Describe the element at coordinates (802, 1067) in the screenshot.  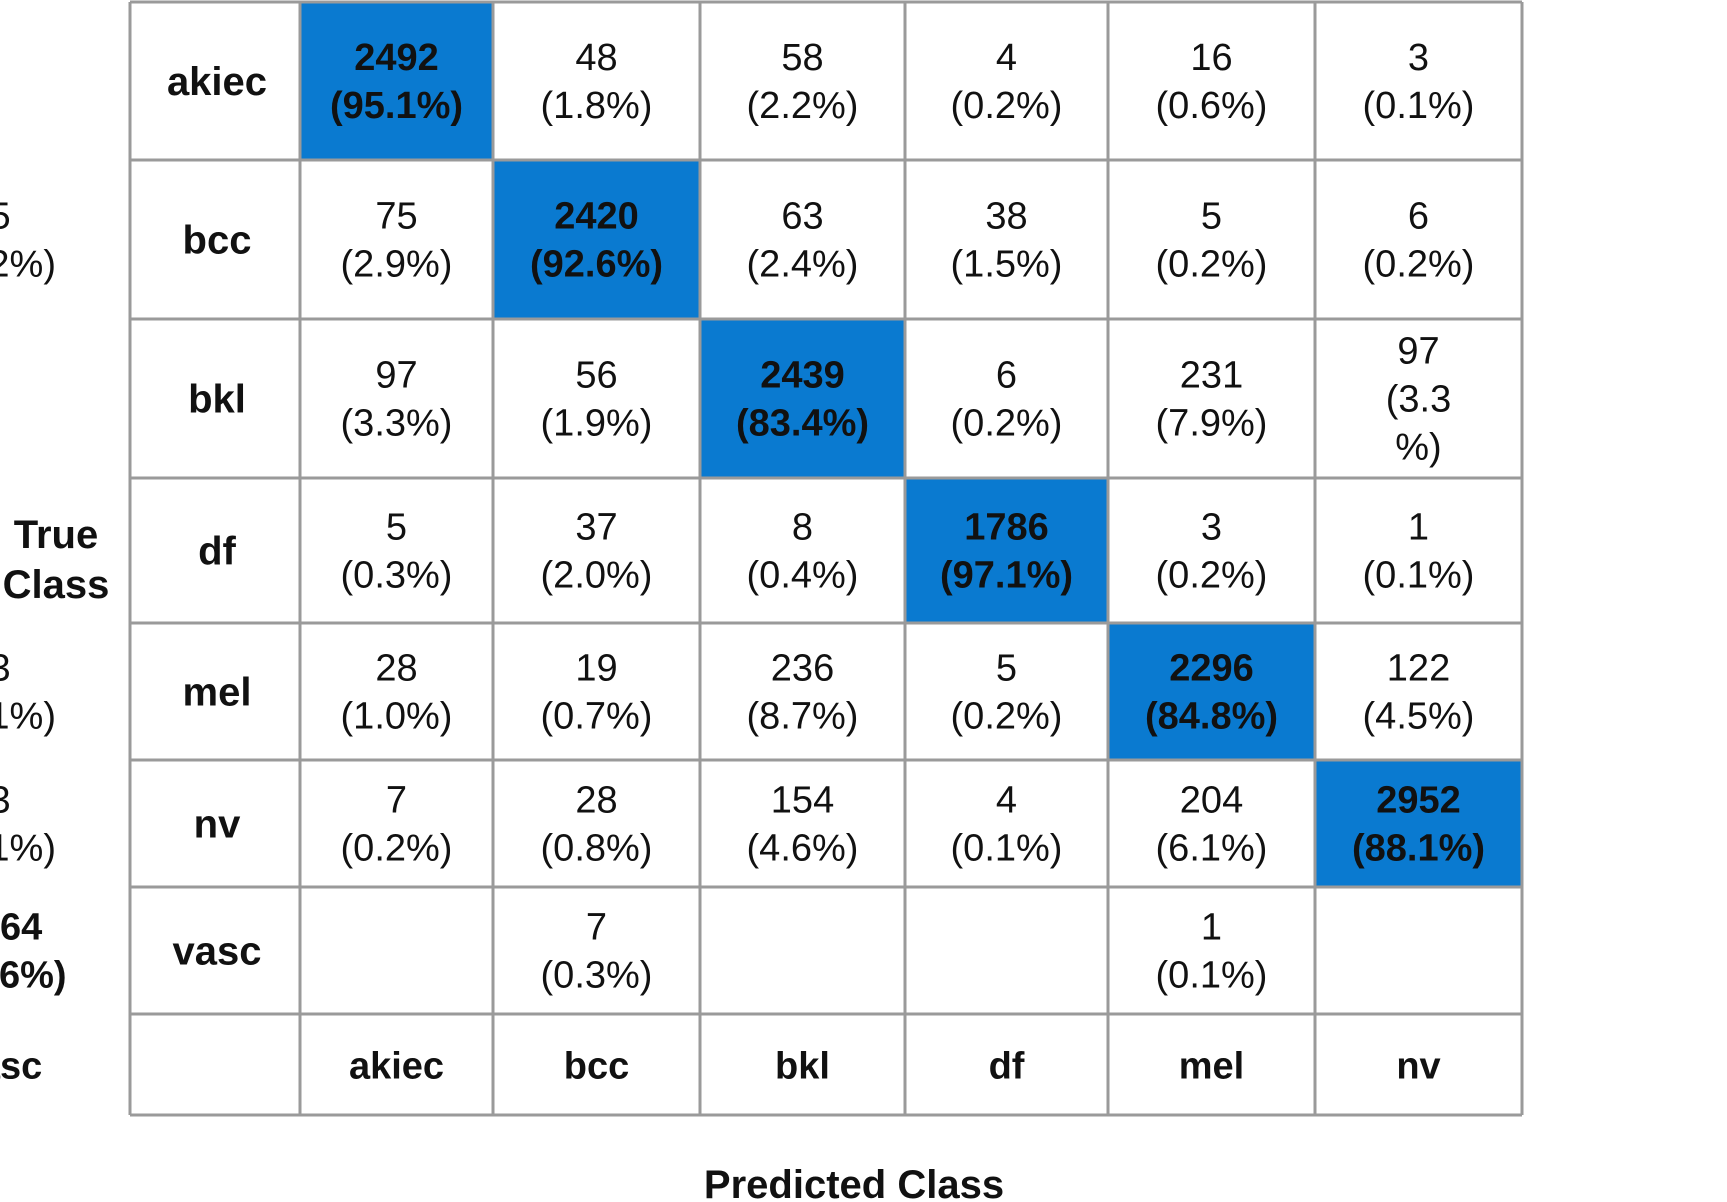
I see `column-label-bkl: bkl` at that location.